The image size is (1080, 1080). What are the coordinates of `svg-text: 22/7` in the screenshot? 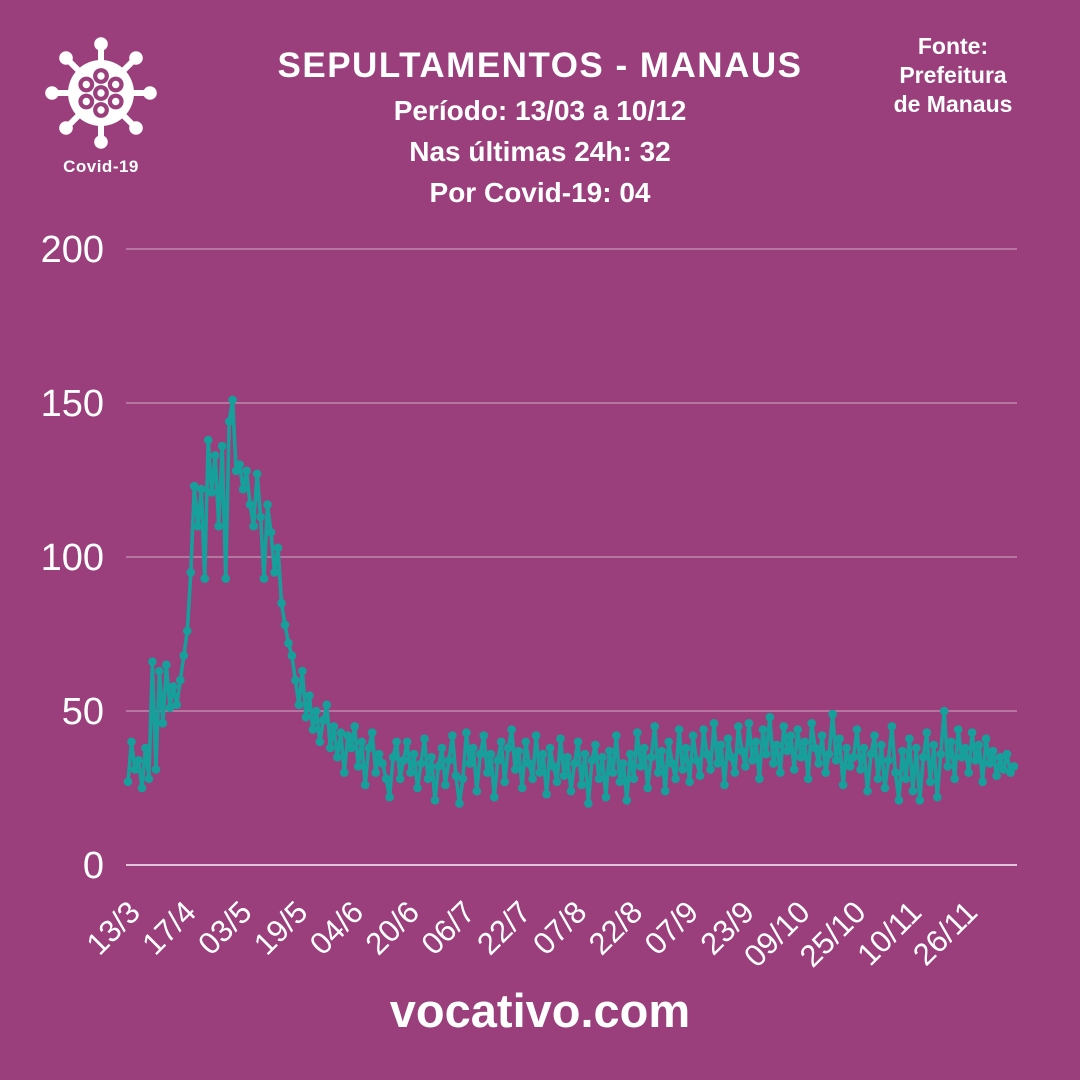 It's located at (503, 927).